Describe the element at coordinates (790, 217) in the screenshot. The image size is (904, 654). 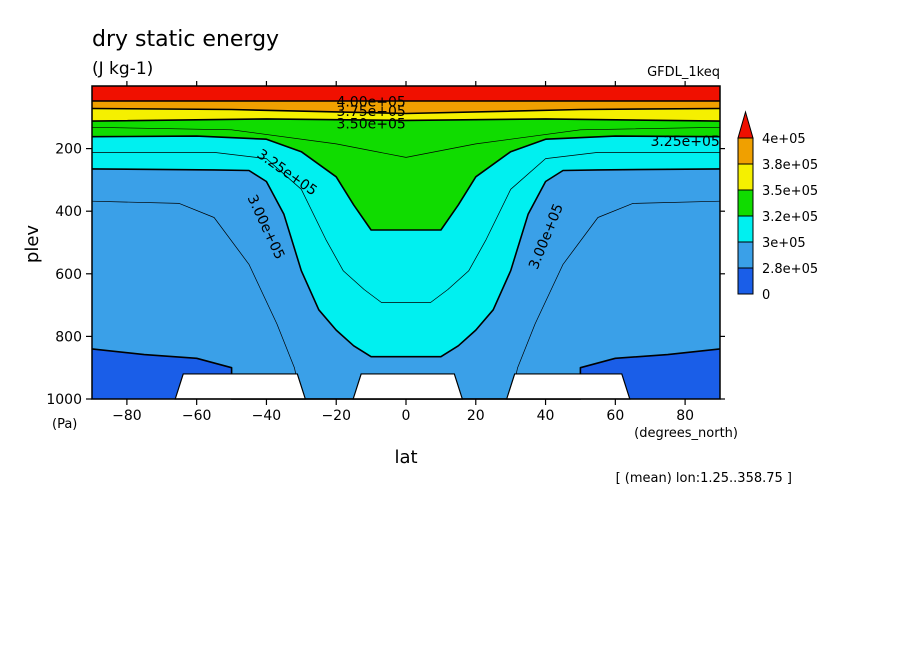
I see `colorbar-label: 3.2e+05` at that location.